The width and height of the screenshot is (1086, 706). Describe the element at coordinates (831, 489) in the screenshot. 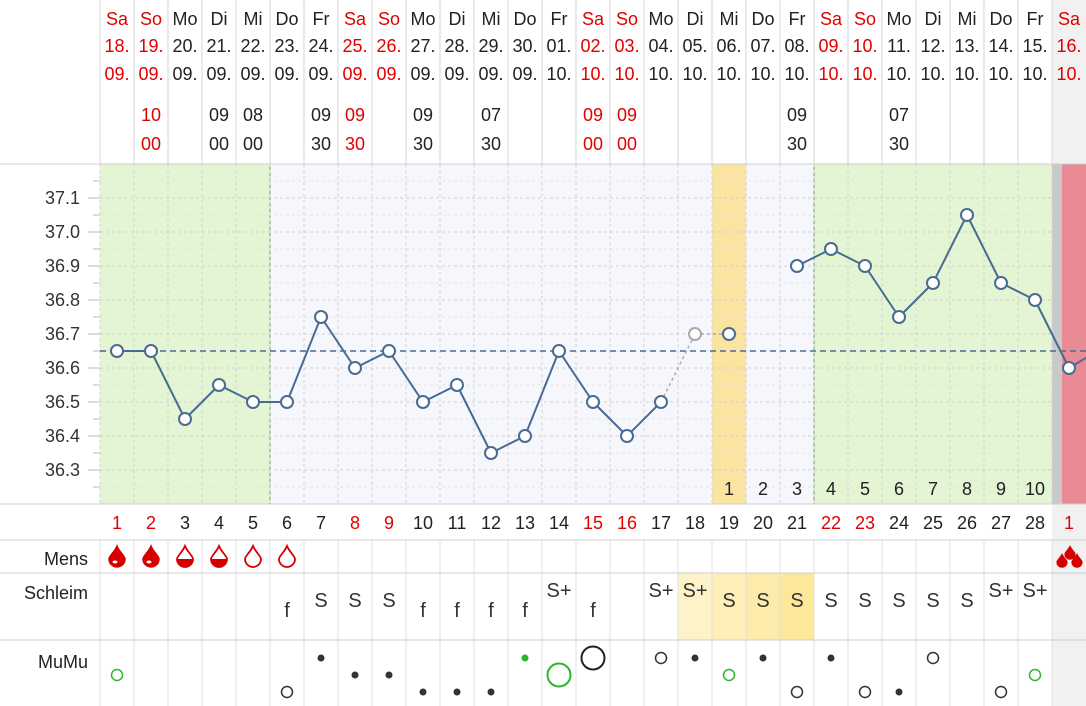

I see `phase-count-label: 4` at that location.